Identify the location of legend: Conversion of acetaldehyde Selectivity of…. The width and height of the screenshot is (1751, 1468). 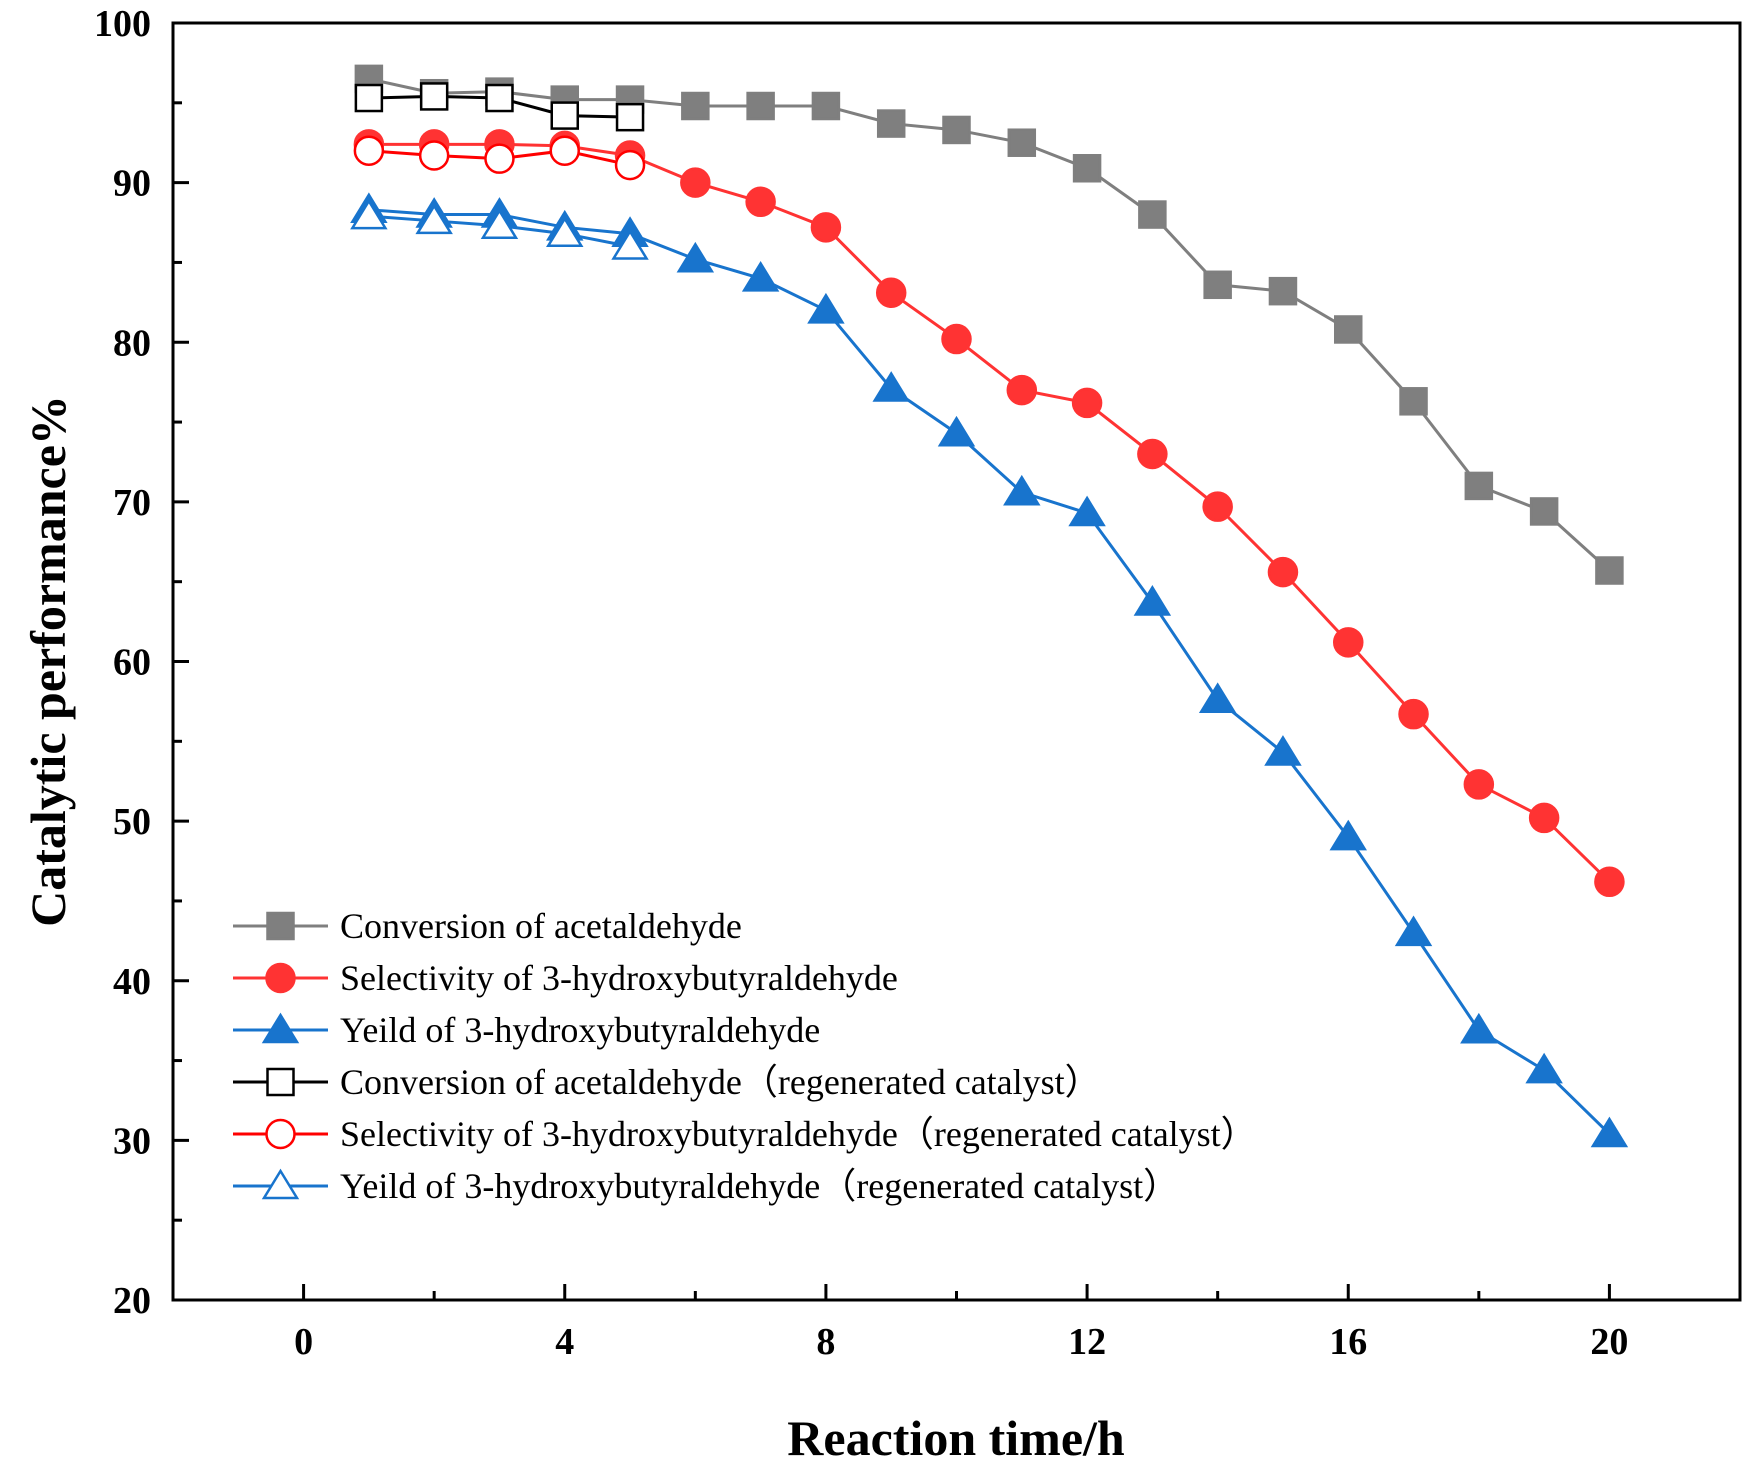
(745, 1056).